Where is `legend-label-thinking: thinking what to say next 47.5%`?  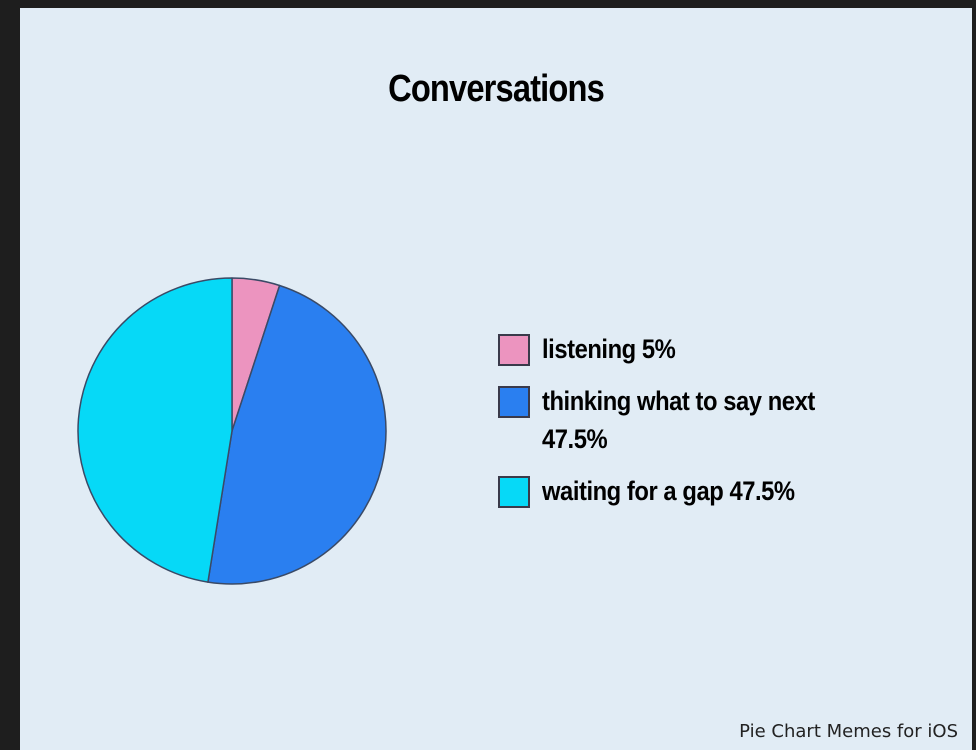
legend-label-thinking: thinking what to say next 47.5% is located at coordinates (678, 420).